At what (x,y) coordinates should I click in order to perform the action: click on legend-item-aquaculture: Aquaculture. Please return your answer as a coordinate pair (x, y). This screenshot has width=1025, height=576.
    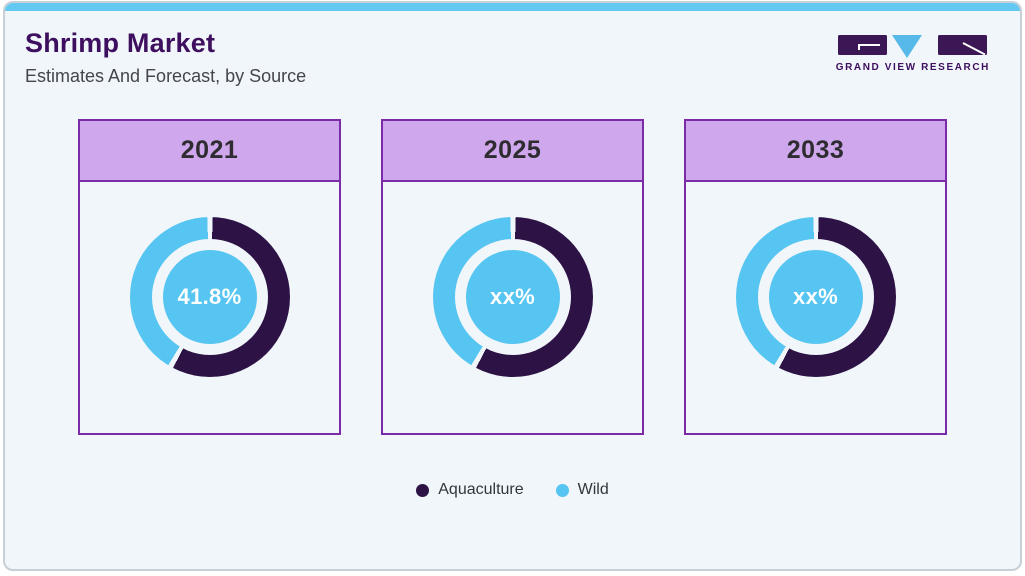
    Looking at the image, I should click on (470, 490).